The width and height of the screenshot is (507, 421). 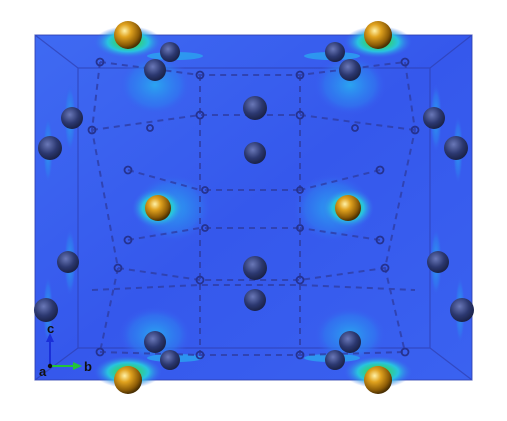 What do you see at coordinates (50, 328) in the screenshot?
I see `c-axis-label: c` at bounding box center [50, 328].